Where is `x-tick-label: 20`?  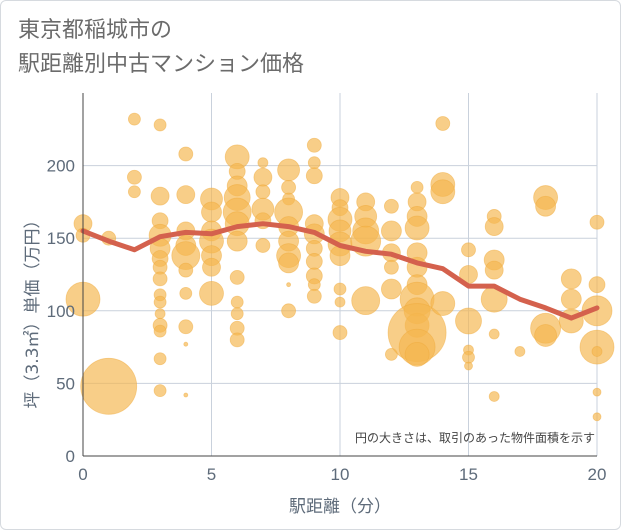
x-tick-label: 20 is located at coordinates (597, 474).